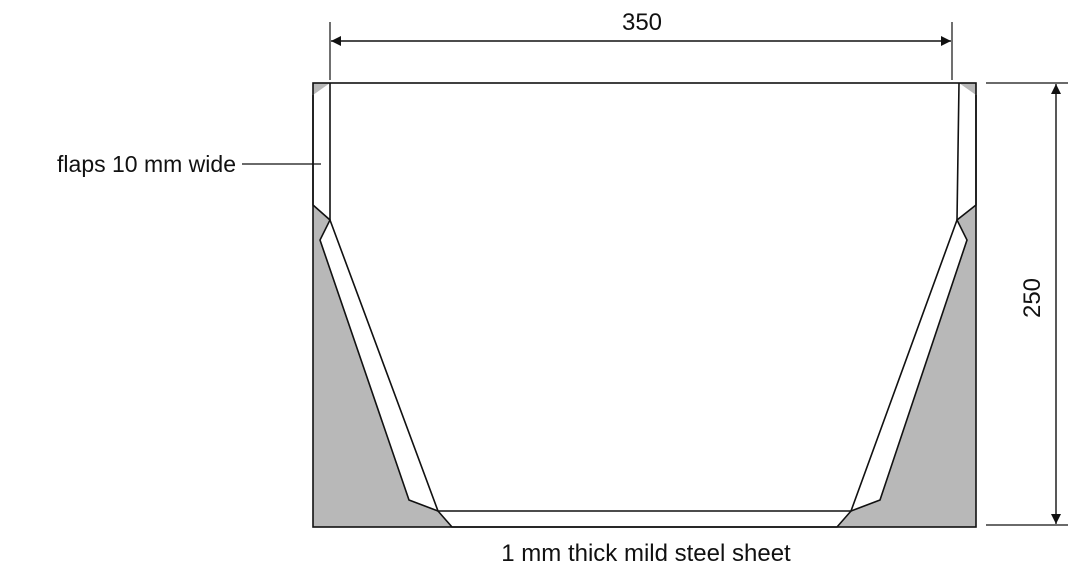 This screenshot has width=1068, height=569. I want to click on height-dimension-label: 250, so click(1032, 298).